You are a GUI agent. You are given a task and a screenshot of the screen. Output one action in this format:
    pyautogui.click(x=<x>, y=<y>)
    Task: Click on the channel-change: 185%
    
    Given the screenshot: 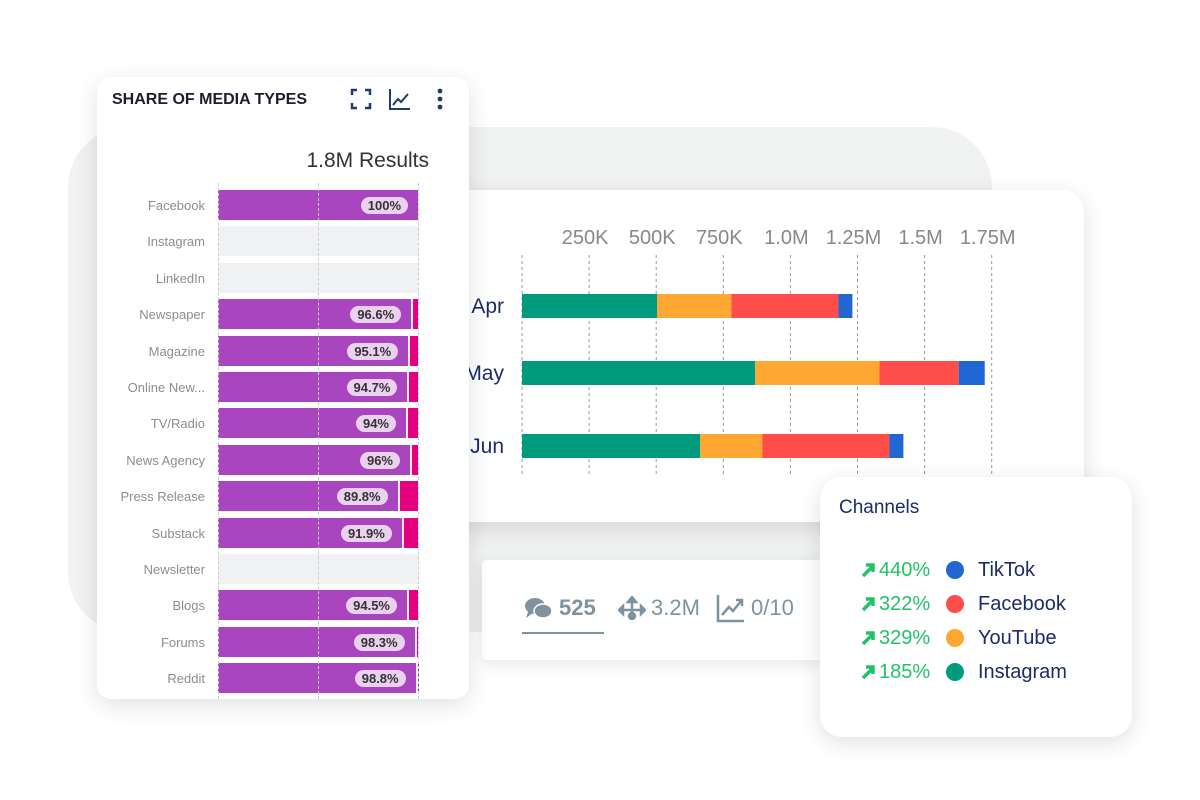 What is the action you would take?
    pyautogui.click(x=905, y=671)
    